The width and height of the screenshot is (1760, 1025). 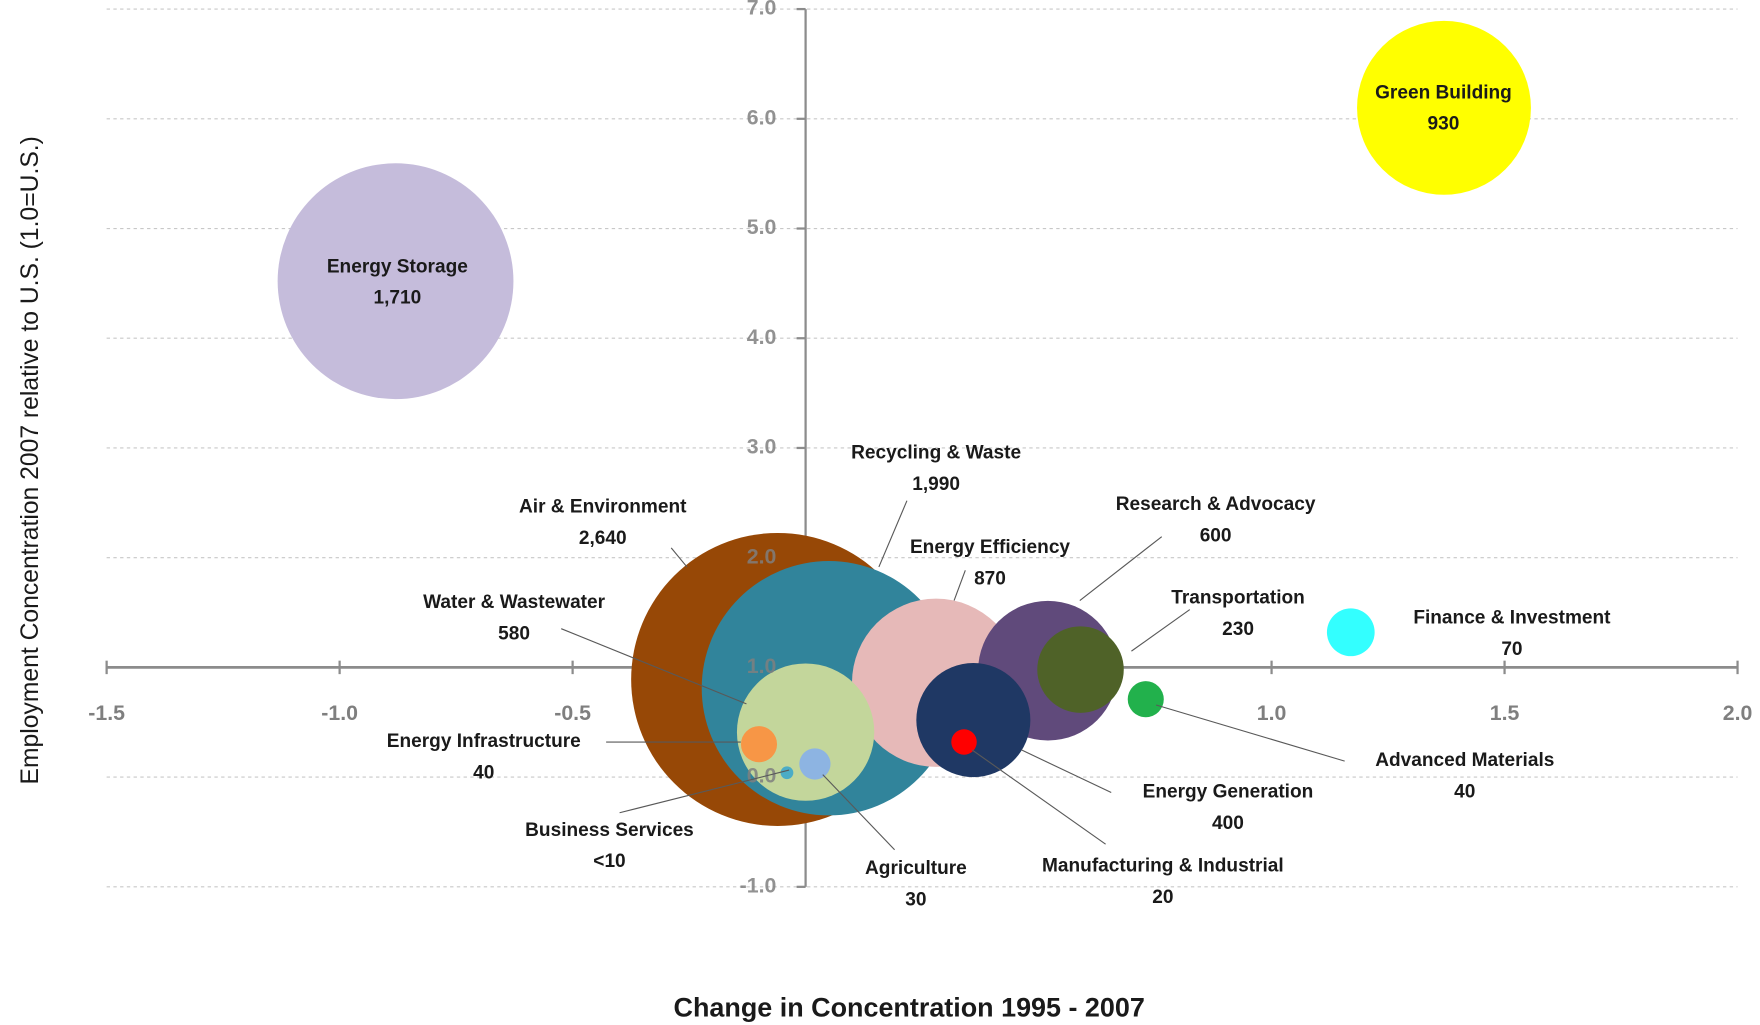 I want to click on bubble-label: Energy Infrastructure, so click(x=484, y=741).